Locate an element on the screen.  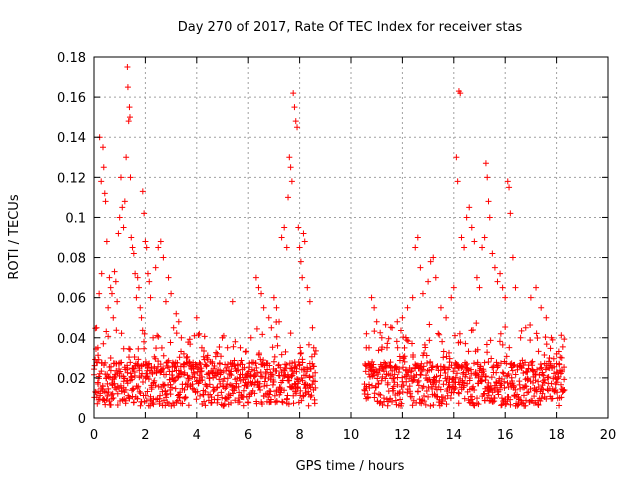
x-tick-label: 8 is located at coordinates (299, 435).